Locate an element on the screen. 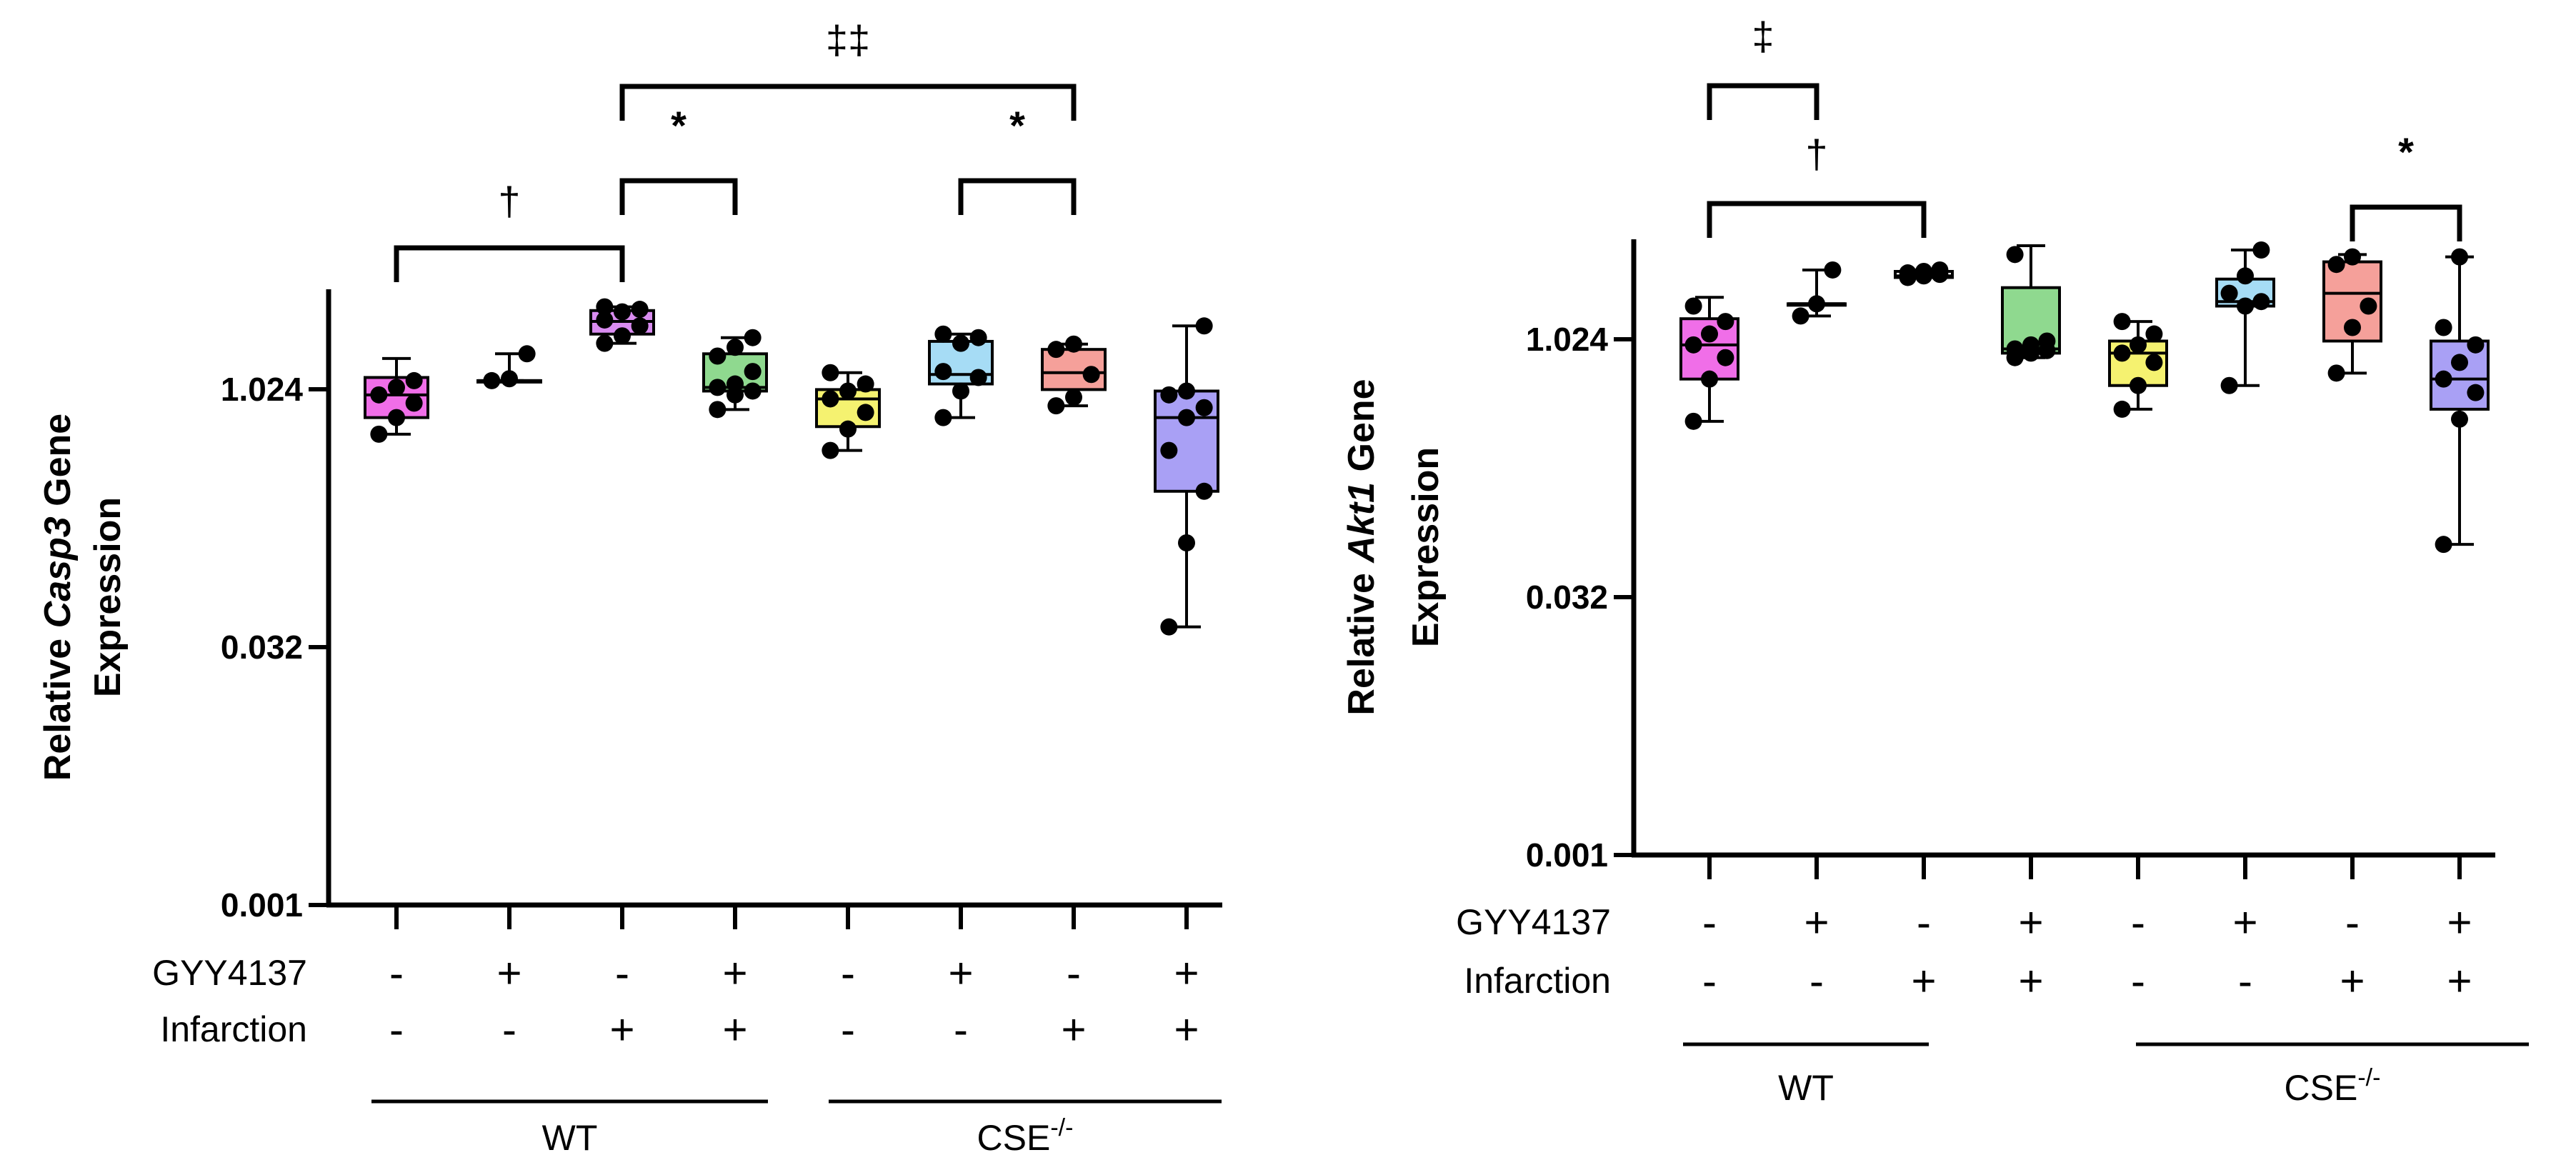 The image size is (2576, 1165). y-axis-title-part: Casp3 is located at coordinates (58, 572).